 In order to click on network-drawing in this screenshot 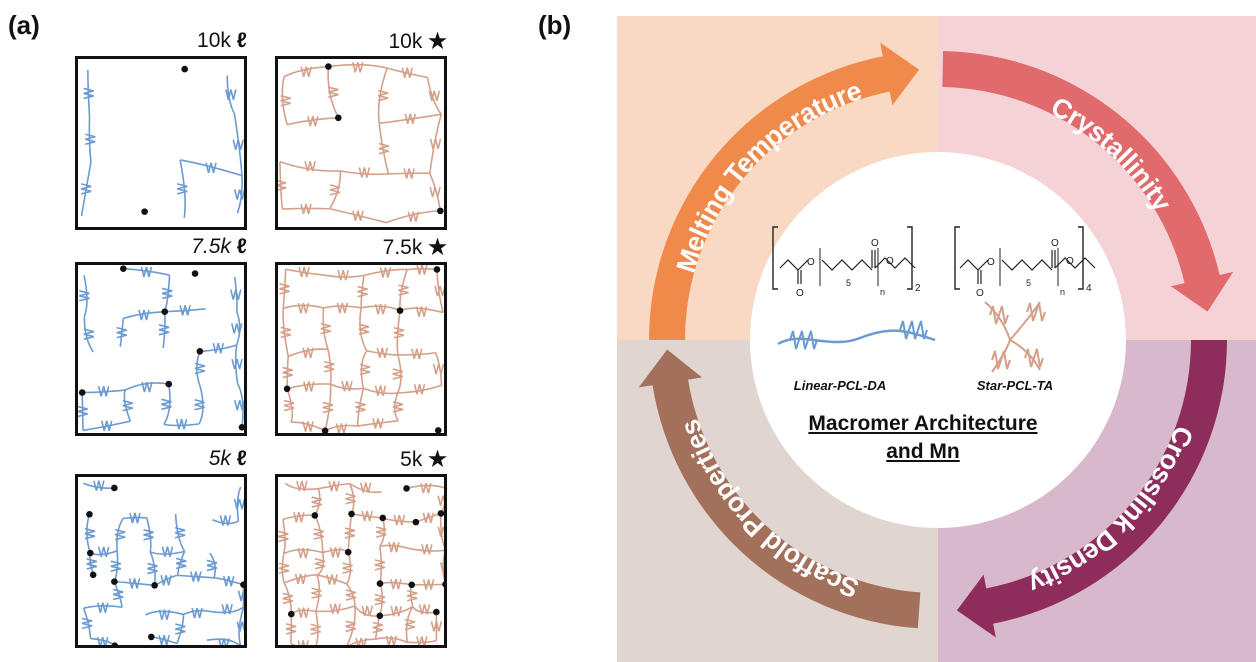, I will do `click(162, 562)`.